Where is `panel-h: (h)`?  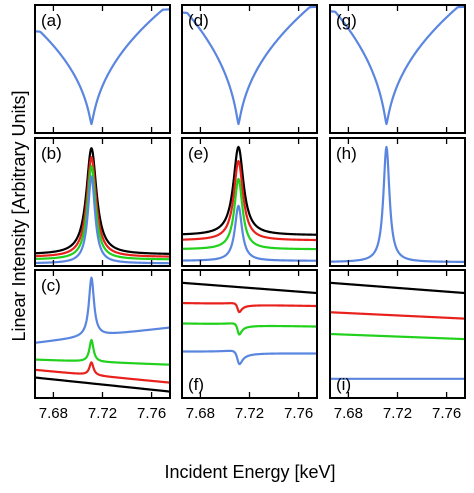
panel-h: (h) is located at coordinates (397, 202).